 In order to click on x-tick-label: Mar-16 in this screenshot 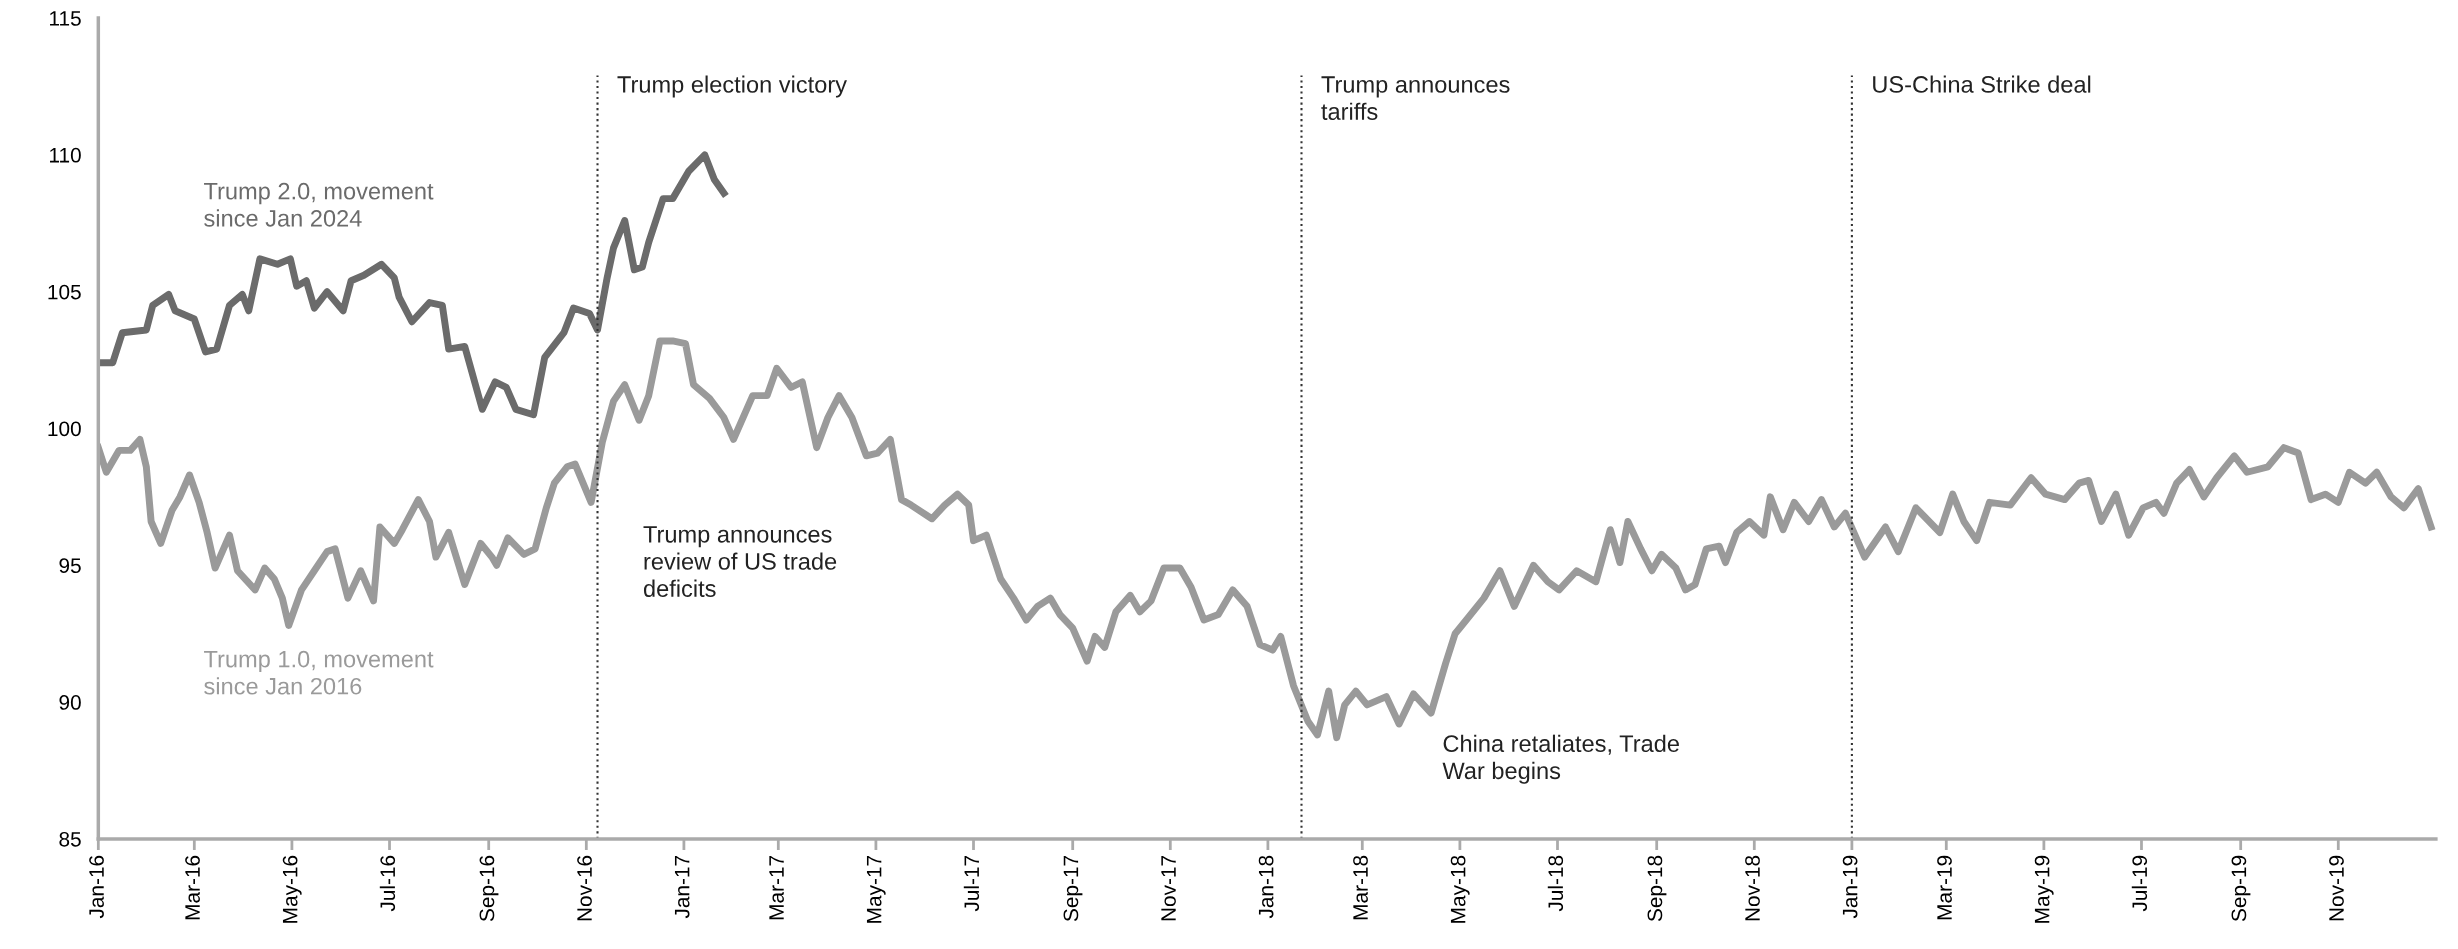, I will do `click(192, 887)`.